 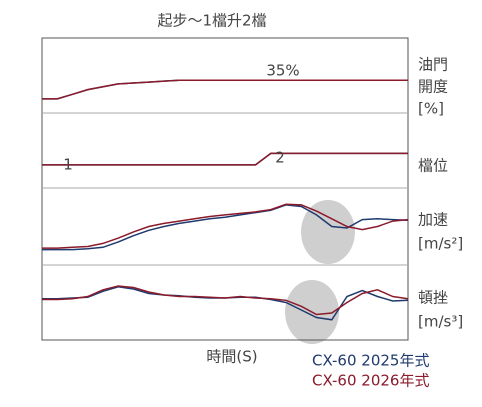 I want to click on annotation: 1, so click(x=68, y=165).